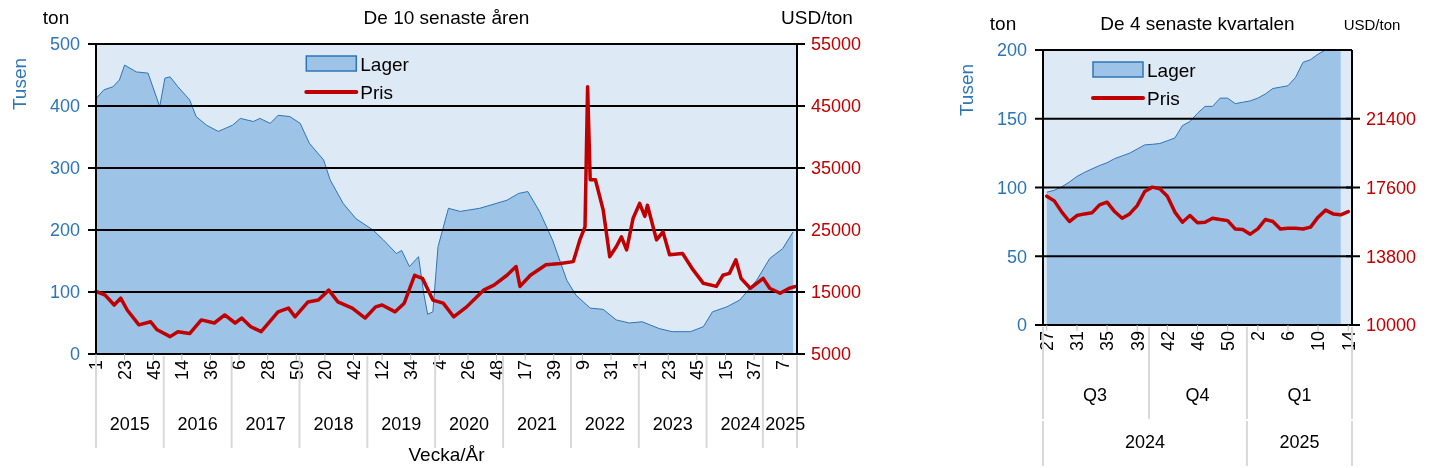 Image resolution: width=1451 pixels, height=468 pixels. Describe the element at coordinates (267, 370) in the screenshot. I see `x-tick-label: 28` at that location.